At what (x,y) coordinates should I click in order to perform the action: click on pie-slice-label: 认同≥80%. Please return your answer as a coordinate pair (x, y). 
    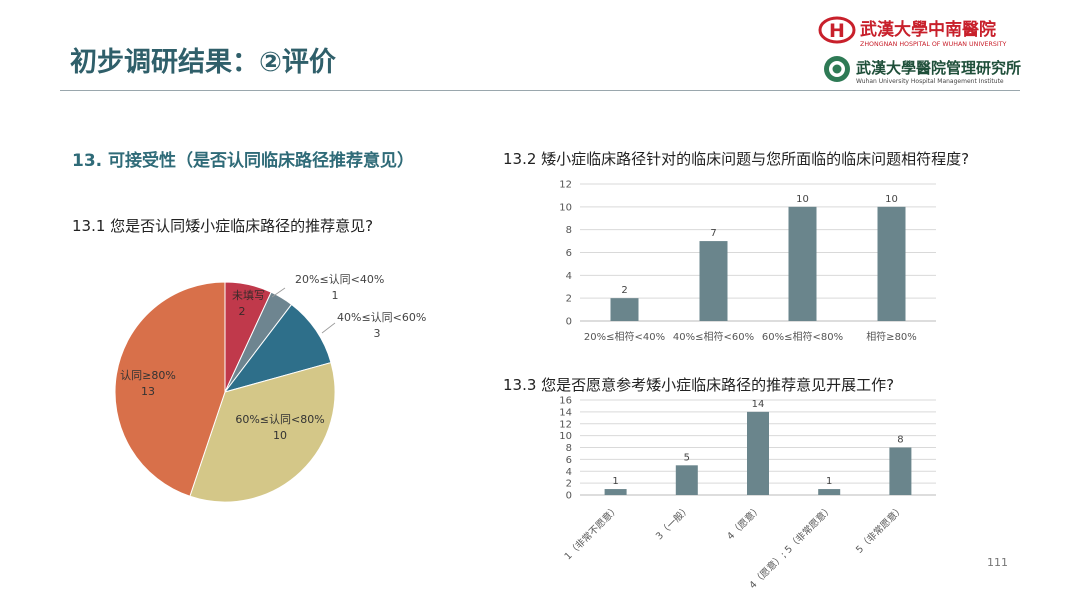
    Looking at the image, I should click on (148, 375).